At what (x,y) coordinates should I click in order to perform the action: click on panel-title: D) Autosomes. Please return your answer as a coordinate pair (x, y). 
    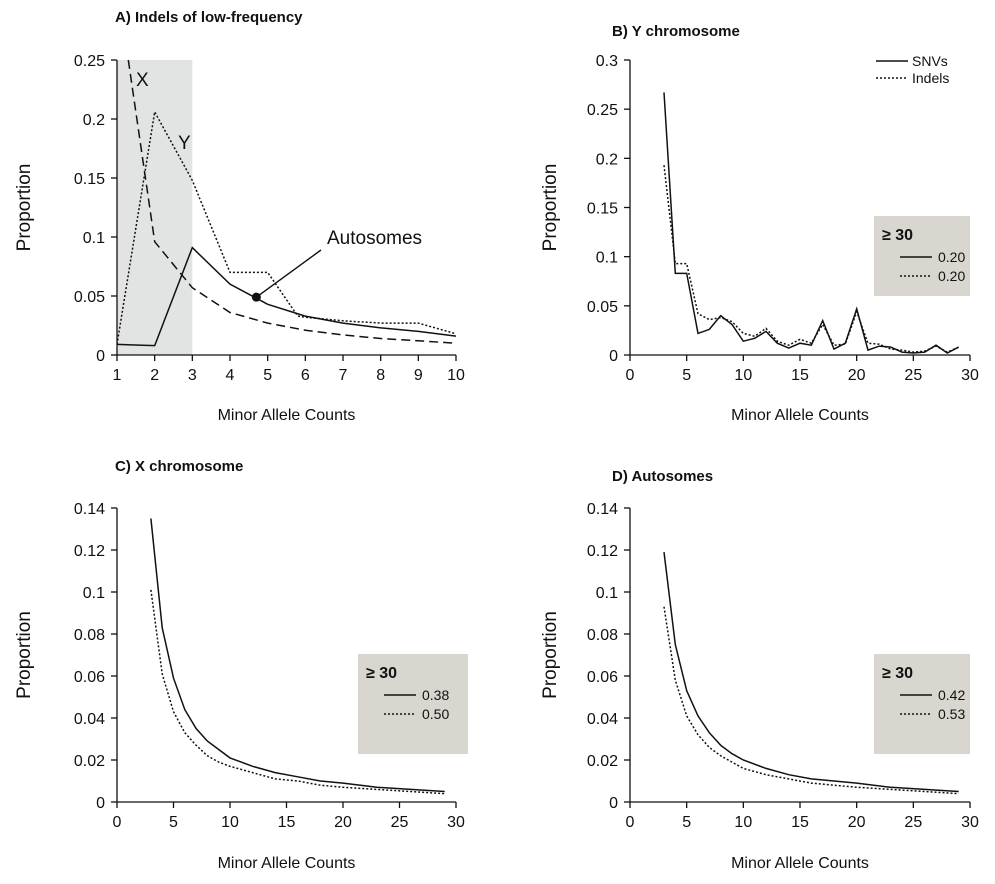
    Looking at the image, I should click on (662, 476).